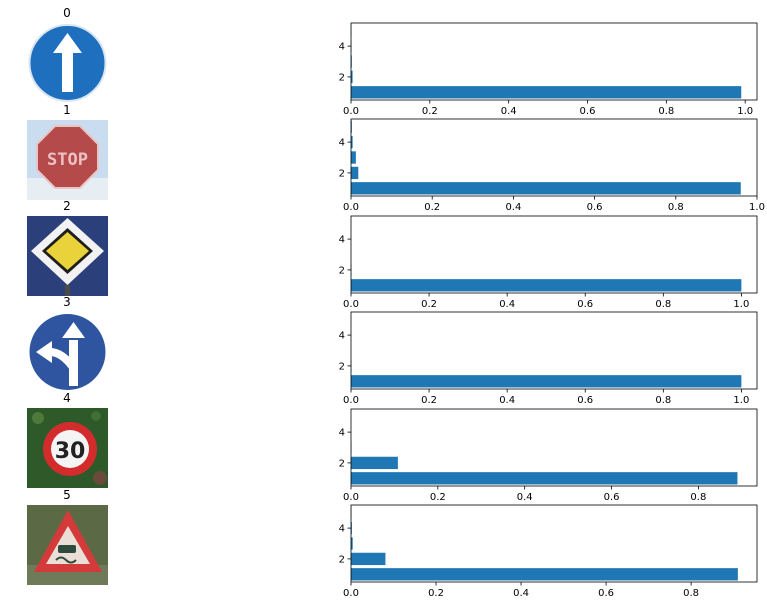  I want to click on image-title-1: 1, so click(67, 110).